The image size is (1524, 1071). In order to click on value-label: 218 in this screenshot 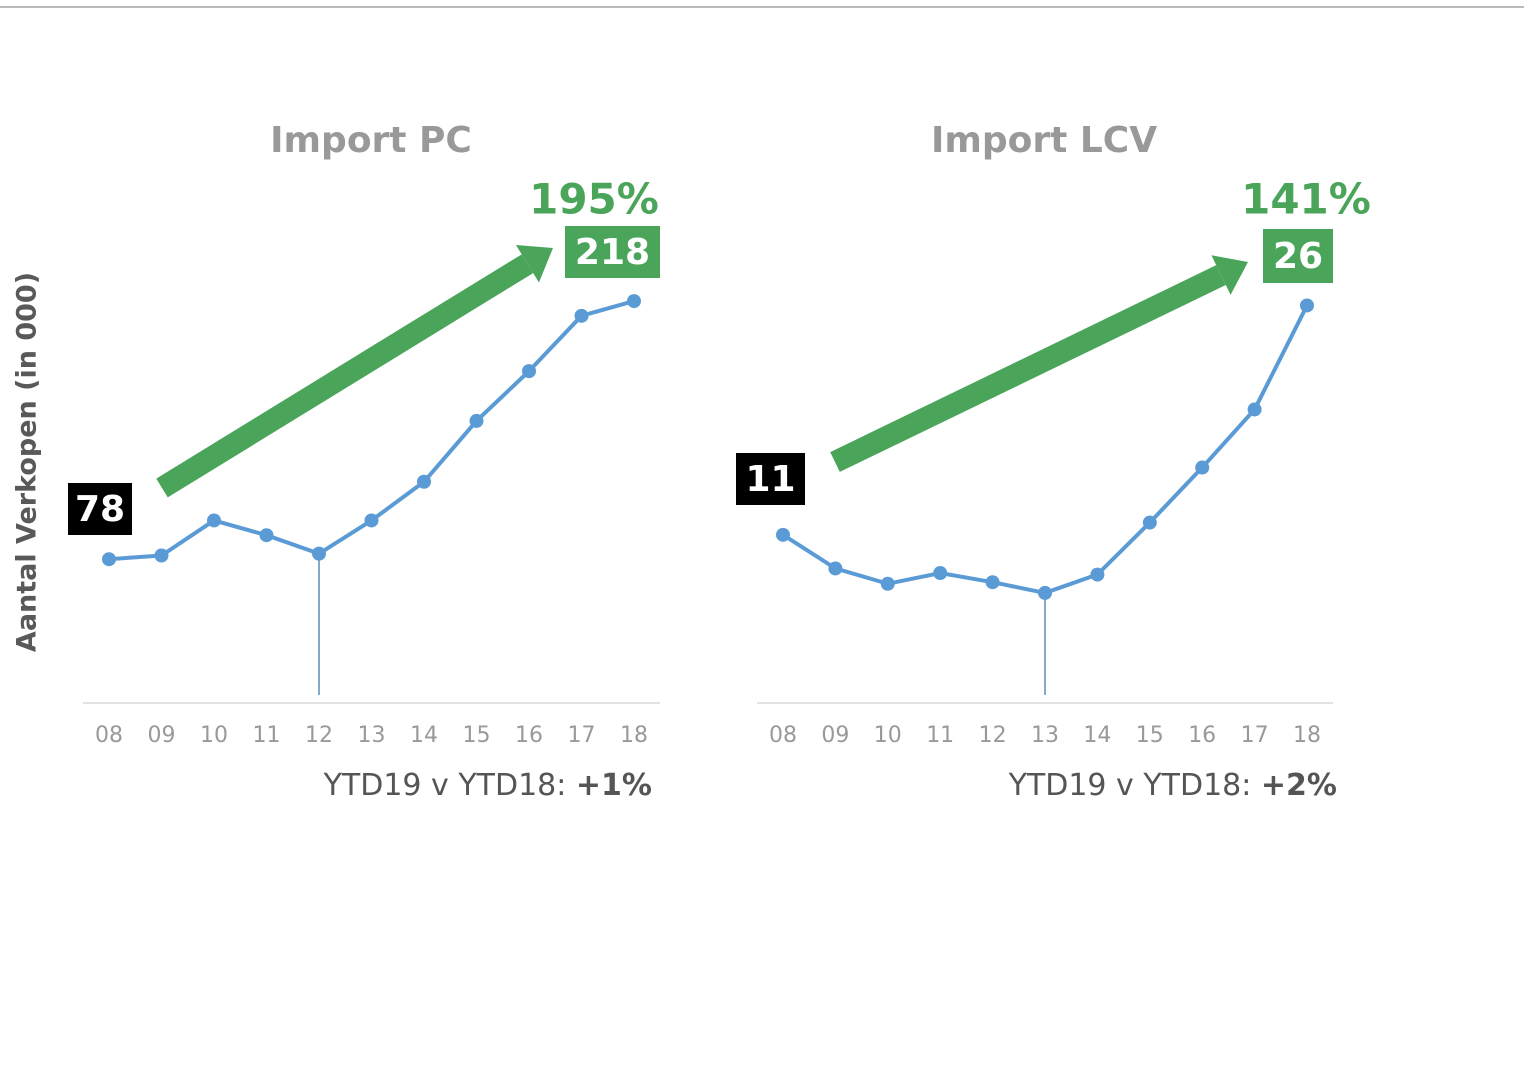, I will do `click(612, 252)`.